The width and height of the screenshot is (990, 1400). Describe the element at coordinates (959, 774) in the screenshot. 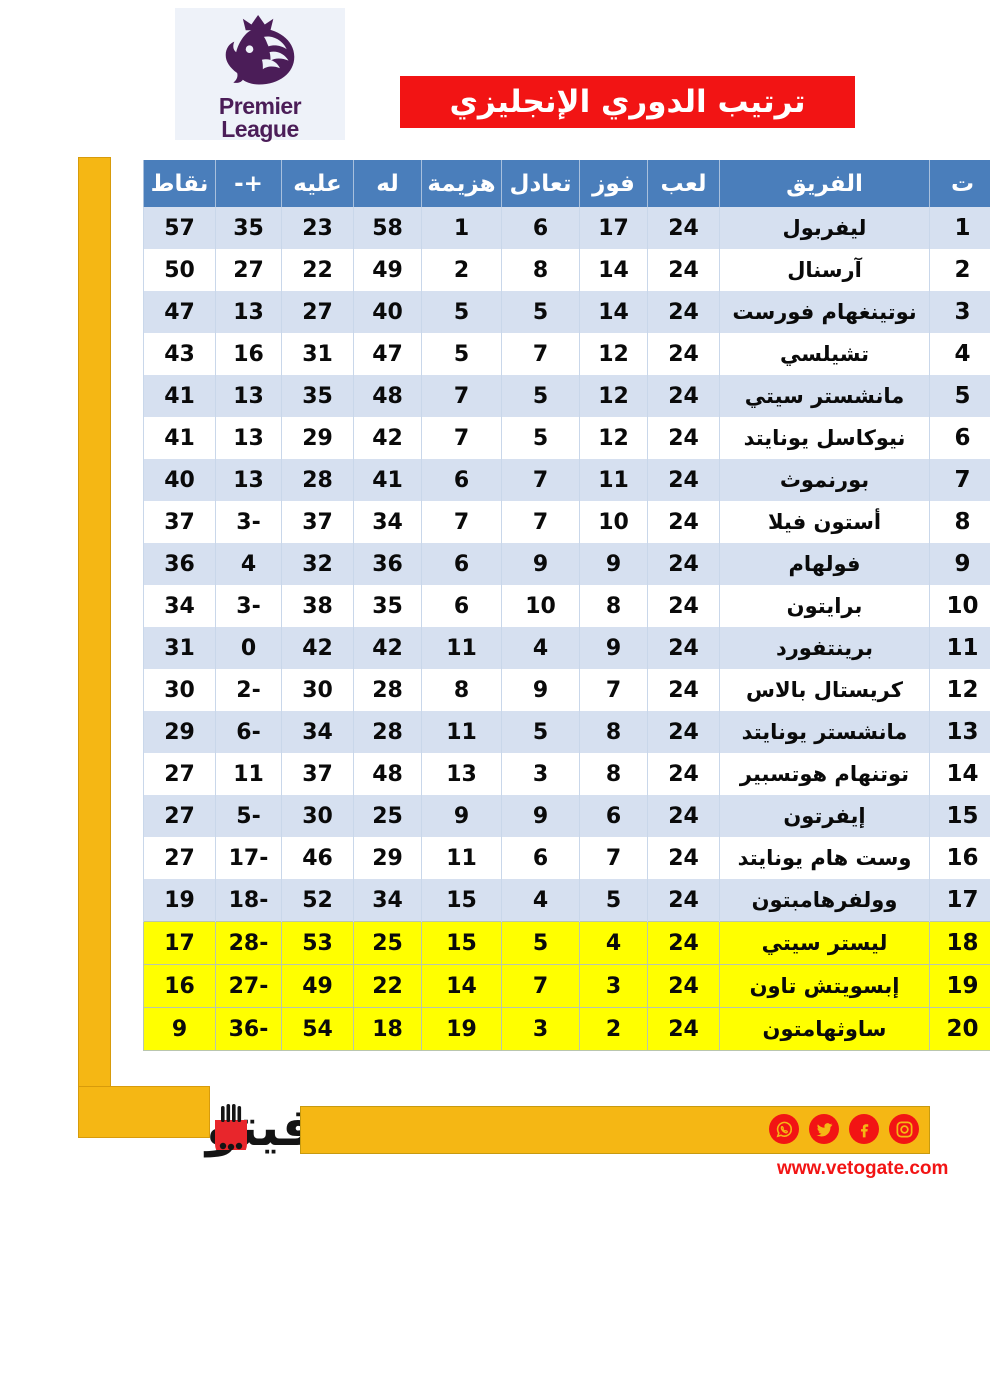

I see `cell-rank: 14` at that location.